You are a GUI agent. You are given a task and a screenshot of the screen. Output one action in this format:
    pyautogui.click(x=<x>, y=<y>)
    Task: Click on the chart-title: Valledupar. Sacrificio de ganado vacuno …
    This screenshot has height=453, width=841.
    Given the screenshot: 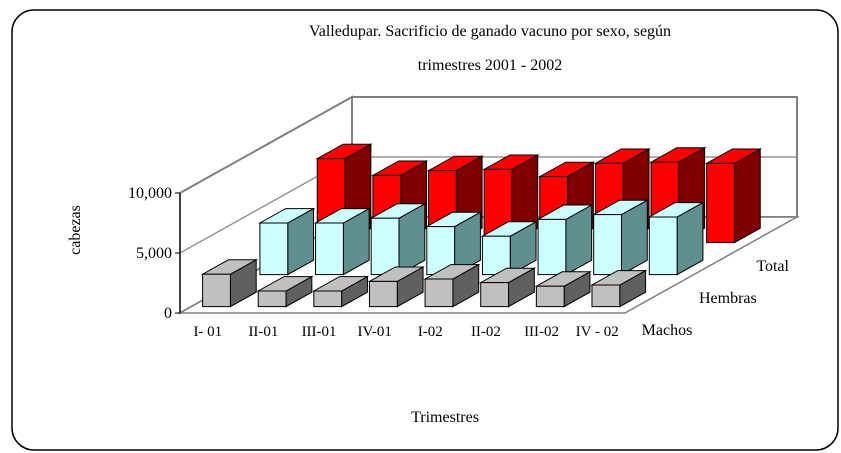 What is the action you would take?
    pyautogui.click(x=490, y=48)
    